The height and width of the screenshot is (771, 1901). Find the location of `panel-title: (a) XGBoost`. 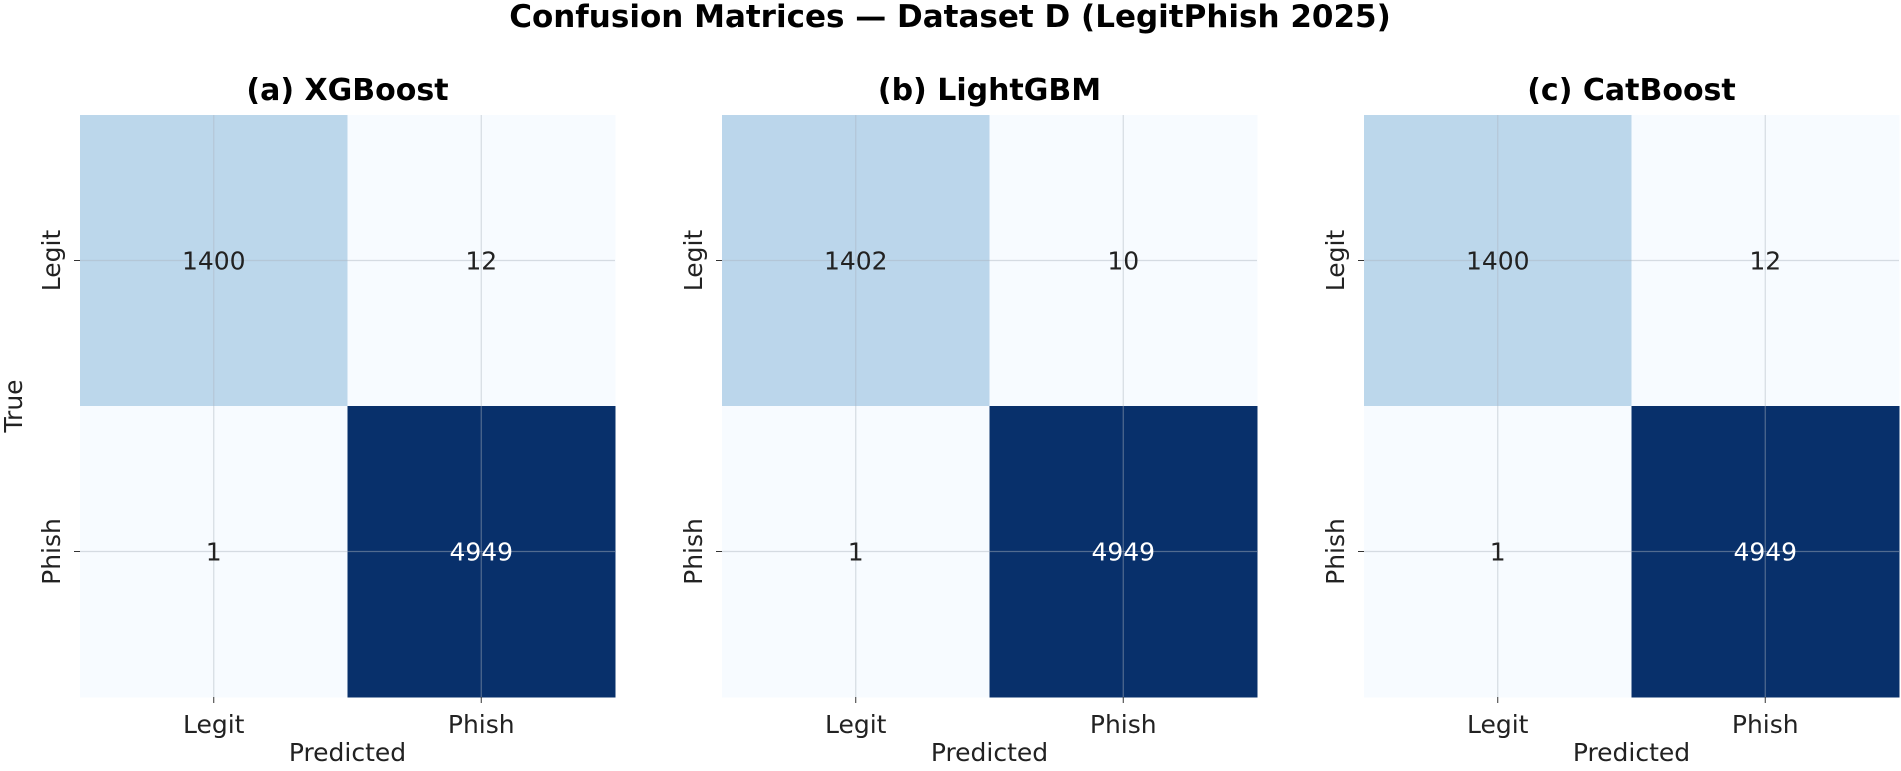

panel-title: (a) XGBoost is located at coordinates (347, 90).